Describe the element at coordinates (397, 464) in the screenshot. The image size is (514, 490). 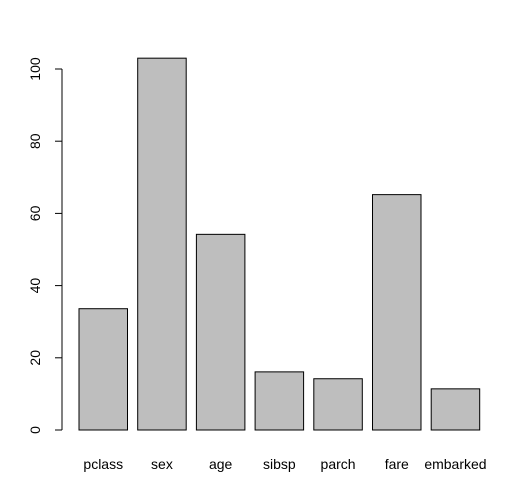
I see `x-category-label: fare` at that location.